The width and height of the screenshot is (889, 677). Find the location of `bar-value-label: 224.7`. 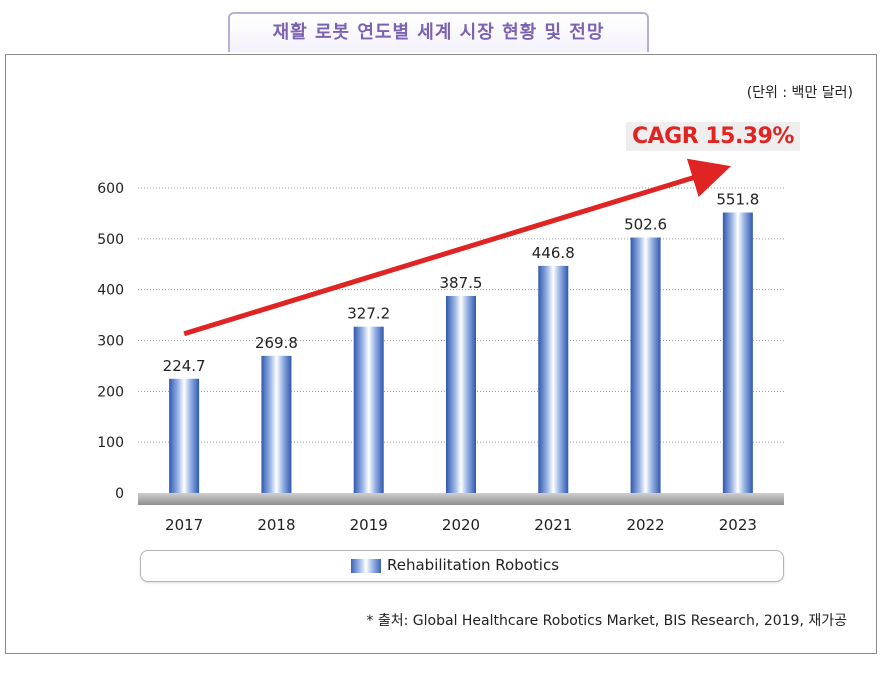

bar-value-label: 224.7 is located at coordinates (184, 366).